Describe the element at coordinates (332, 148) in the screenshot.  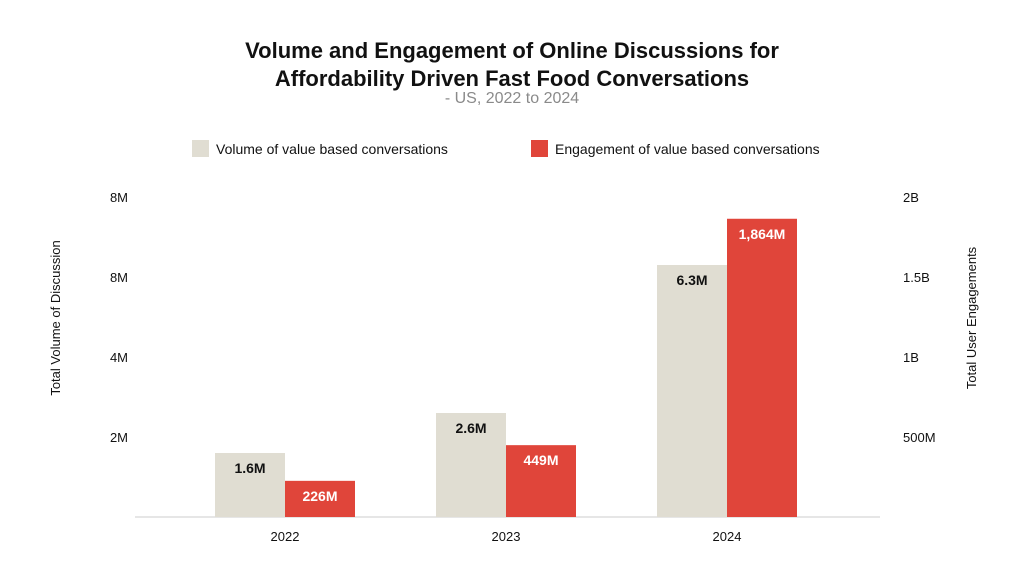
I see `legend-label-volume: Volume of value based conversations` at that location.